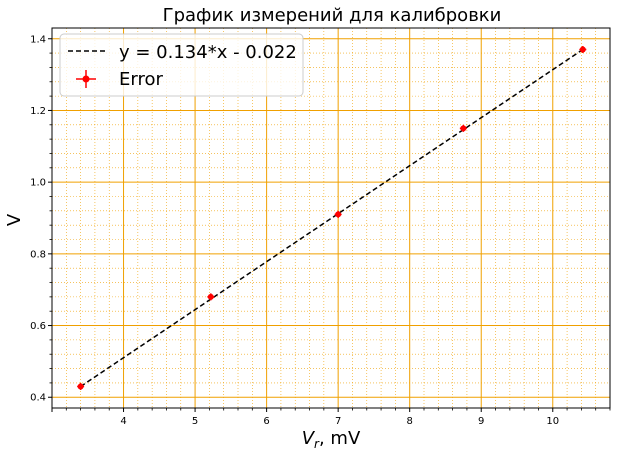 The width and height of the screenshot is (617, 456). Describe the element at coordinates (266, 421) in the screenshot. I see `x-tick-label: 6` at that location.